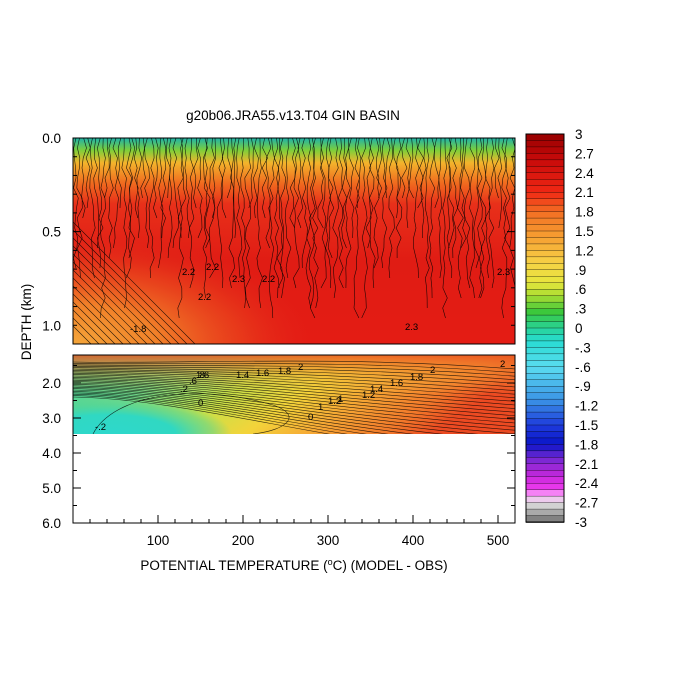  Describe the element at coordinates (583, 347) in the screenshot. I see `colorbar-tick-label: -.3` at that location.